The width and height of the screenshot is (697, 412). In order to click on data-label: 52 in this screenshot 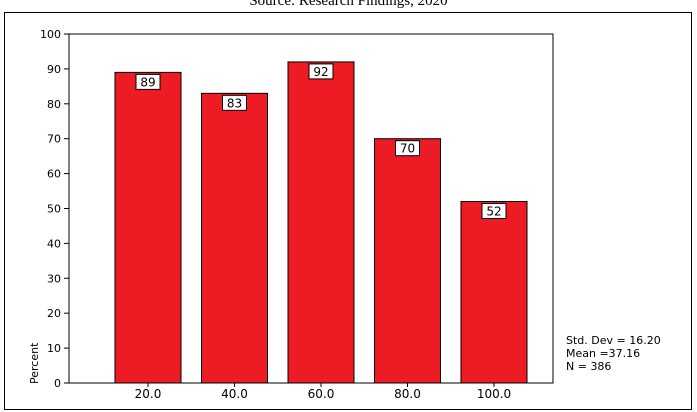, I will do `click(493, 212)`.